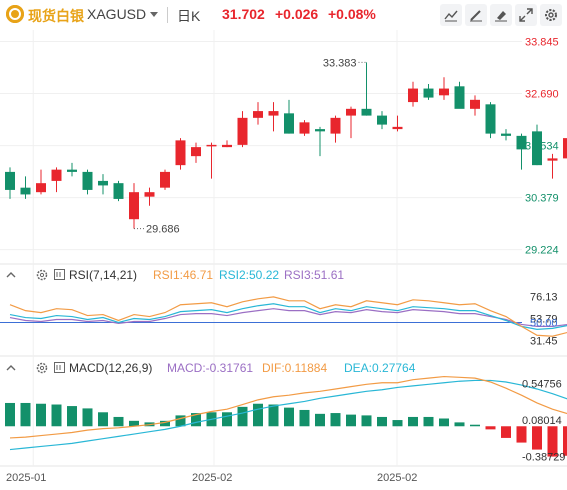 The width and height of the screenshot is (567, 490). What do you see at coordinates (111, 368) in the screenshot?
I see `macd-title: MACD(12,26,9)` at bounding box center [111, 368].